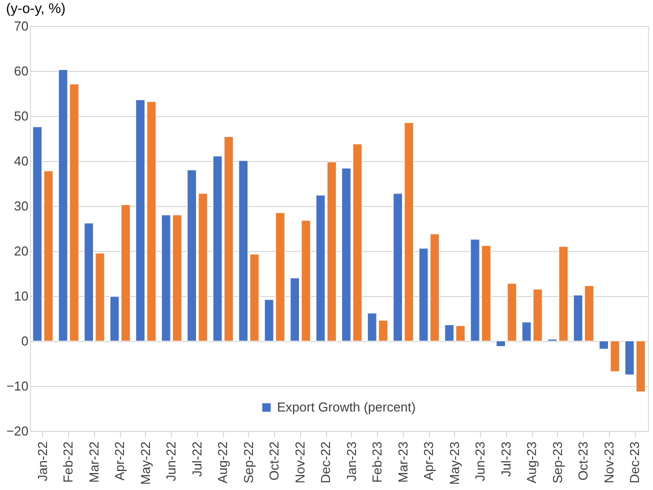 This screenshot has height=490, width=653. Describe the element at coordinates (68, 462) in the screenshot. I see `x-tick-label: Feb-22` at that location.